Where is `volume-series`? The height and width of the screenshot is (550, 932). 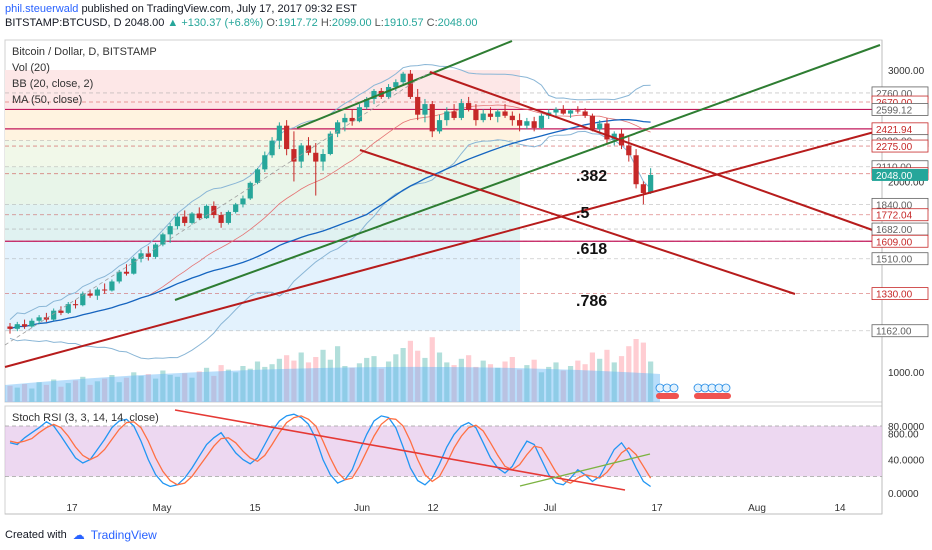 volume-series is located at coordinates (332, 369).